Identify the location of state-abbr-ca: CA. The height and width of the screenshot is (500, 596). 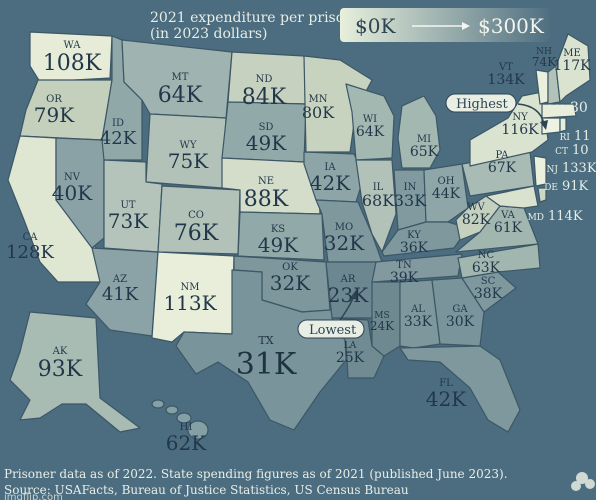
(31, 237).